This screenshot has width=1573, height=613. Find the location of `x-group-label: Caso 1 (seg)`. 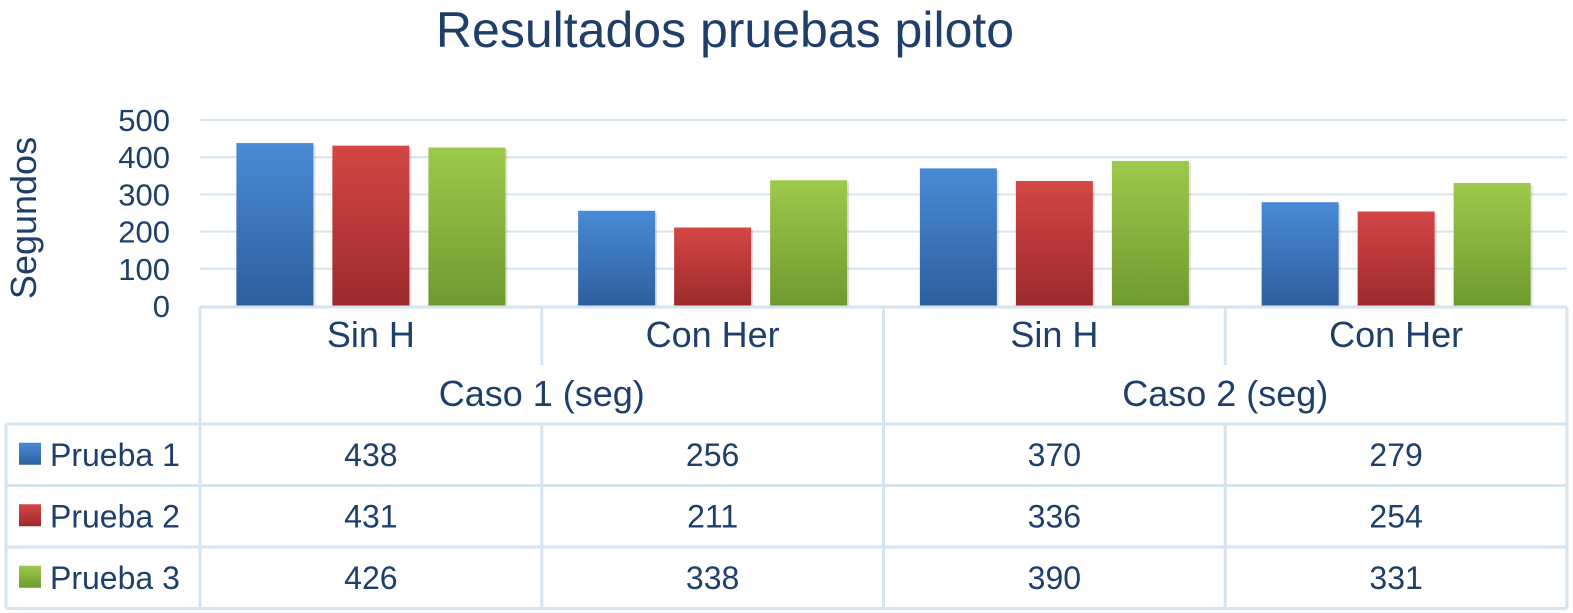

x-group-label: Caso 1 (seg) is located at coordinates (542, 393).